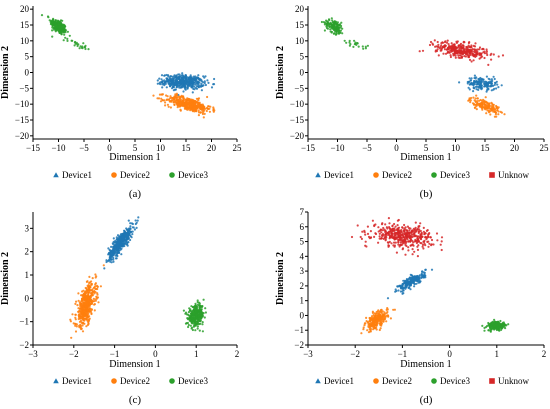  Describe the element at coordinates (24, 345) in the screenshot. I see `y-tick-label: −2` at that location.